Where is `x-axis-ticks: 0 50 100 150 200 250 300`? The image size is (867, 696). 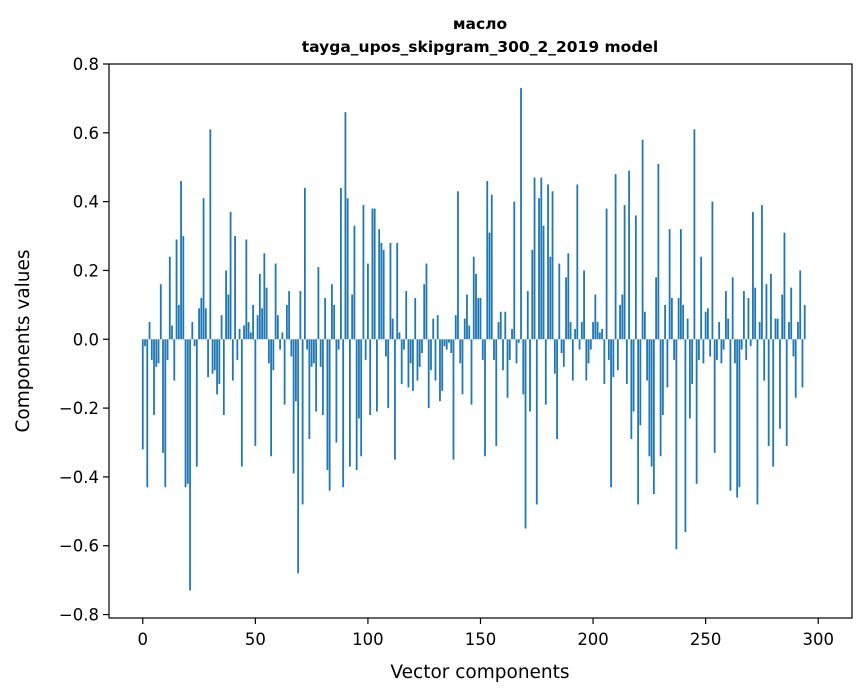 x-axis-ticks: 0 50 100 150 200 250 300 is located at coordinates (486, 633).